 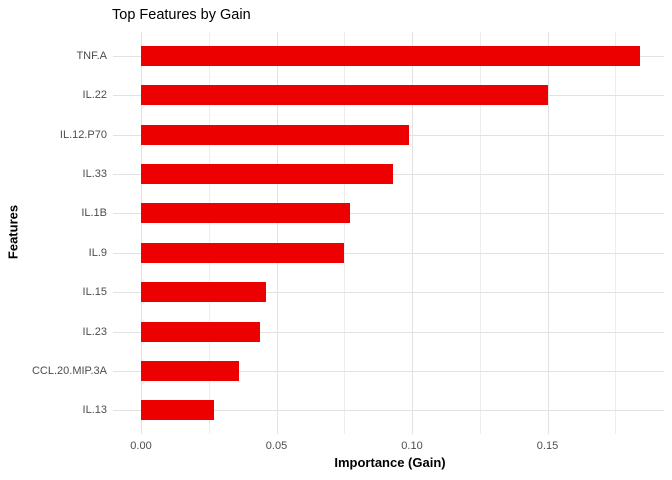 What do you see at coordinates (94, 213) in the screenshot?
I see `y-tick-label: IL.1B` at bounding box center [94, 213].